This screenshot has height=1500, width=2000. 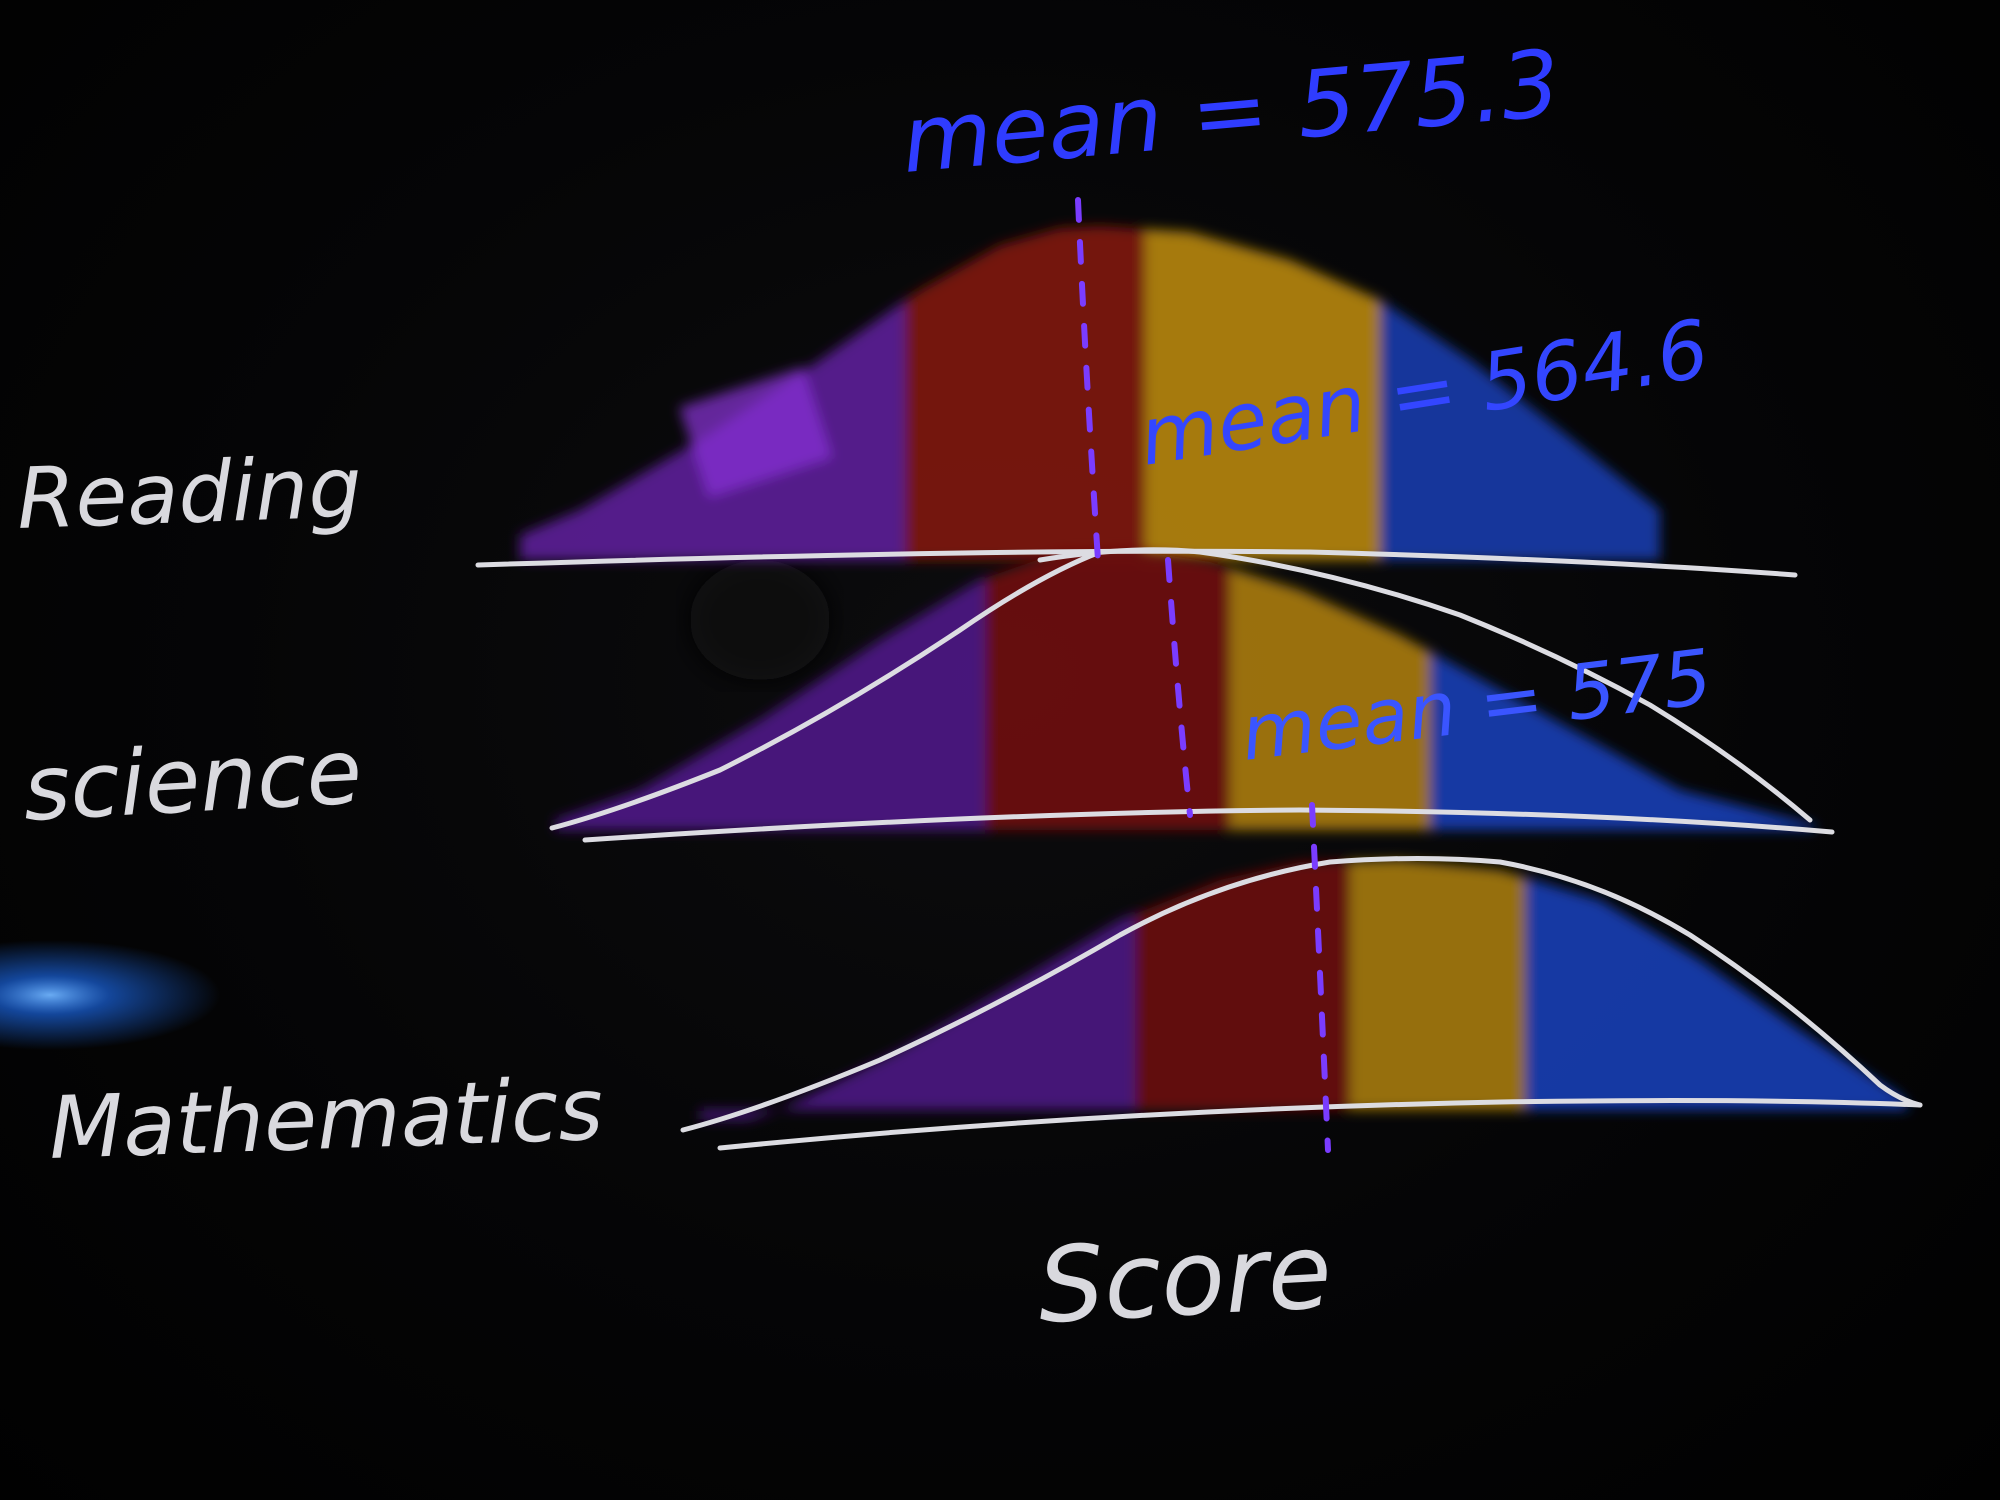 I want to click on mathematics-band-blue, so click(x=1717, y=990).